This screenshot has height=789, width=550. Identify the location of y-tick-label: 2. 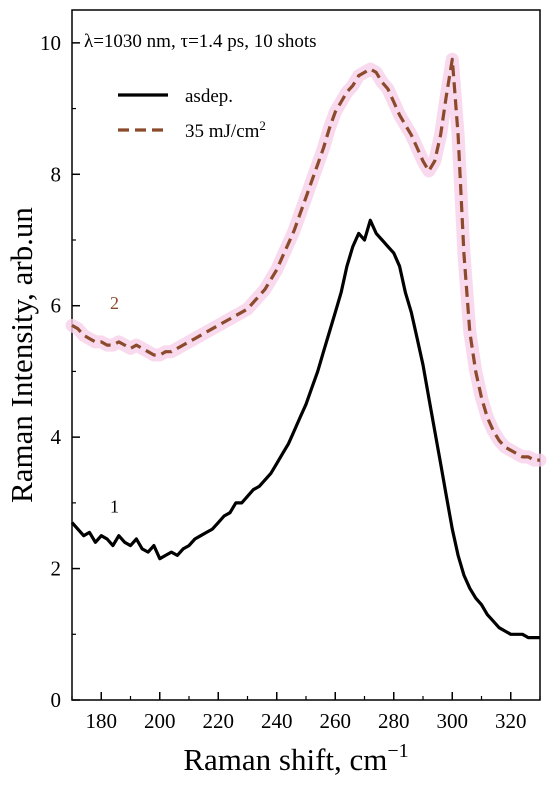
(56, 569).